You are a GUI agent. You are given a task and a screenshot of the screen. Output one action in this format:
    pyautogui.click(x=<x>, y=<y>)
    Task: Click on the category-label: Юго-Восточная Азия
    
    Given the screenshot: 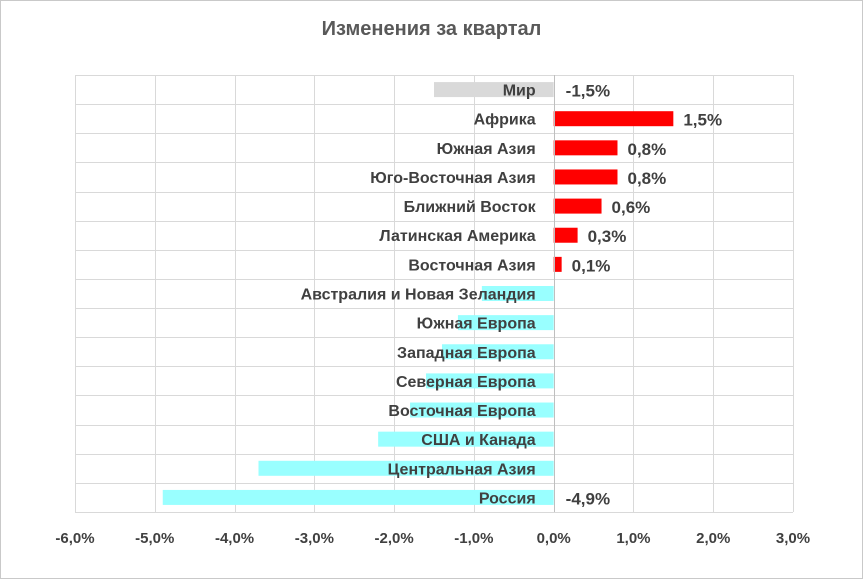 What is the action you would take?
    pyautogui.click(x=452, y=178)
    